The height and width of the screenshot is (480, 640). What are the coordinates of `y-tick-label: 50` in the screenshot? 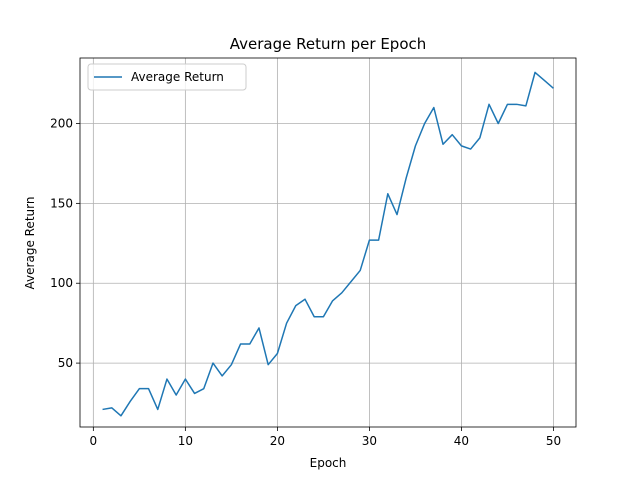 It's located at (65, 363).